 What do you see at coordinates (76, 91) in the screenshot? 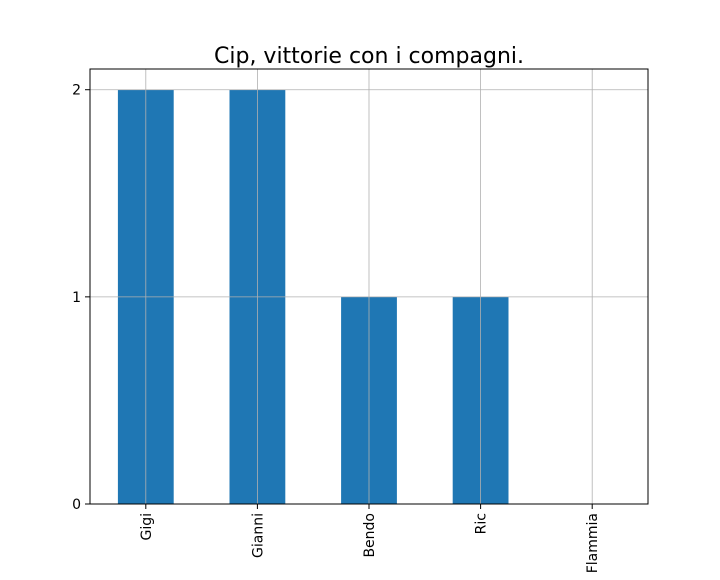
I see `y-tick-label: 2` at bounding box center [76, 91].